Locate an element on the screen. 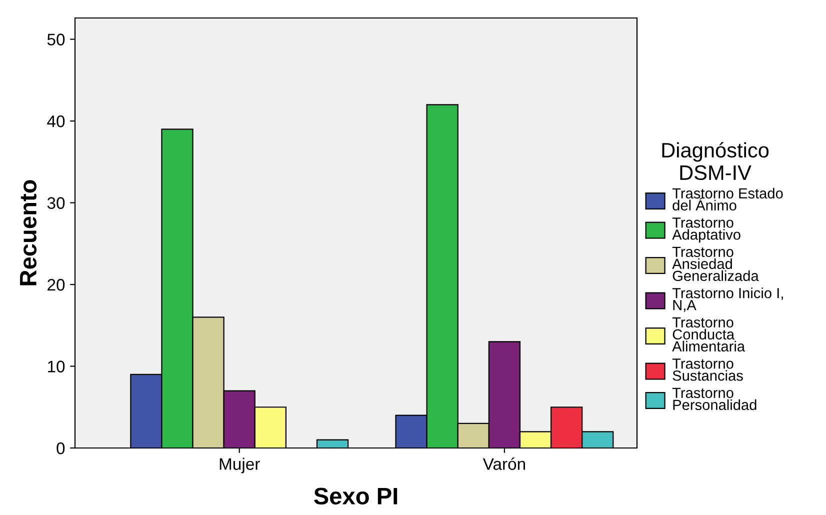 This screenshot has width=826, height=515. y-tick-label: 40 is located at coordinates (56, 121).